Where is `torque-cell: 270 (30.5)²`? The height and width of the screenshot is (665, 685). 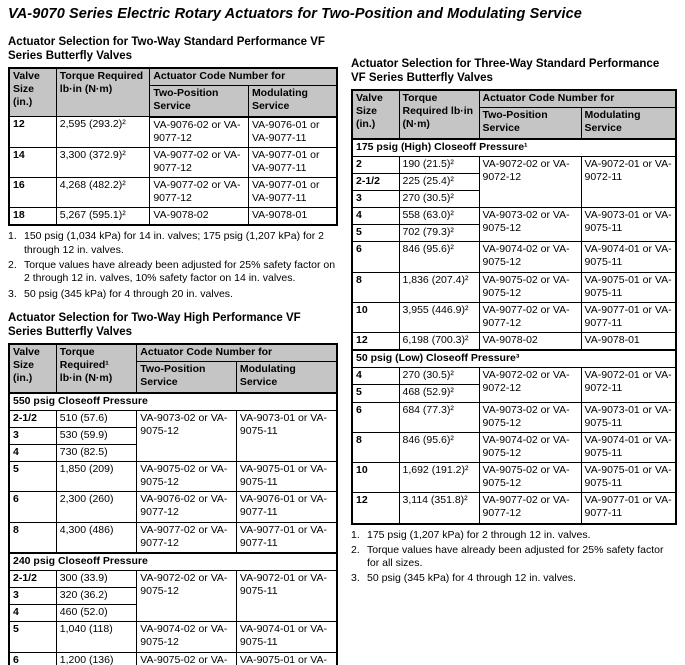 torque-cell: 270 (30.5)² is located at coordinates (439, 376).